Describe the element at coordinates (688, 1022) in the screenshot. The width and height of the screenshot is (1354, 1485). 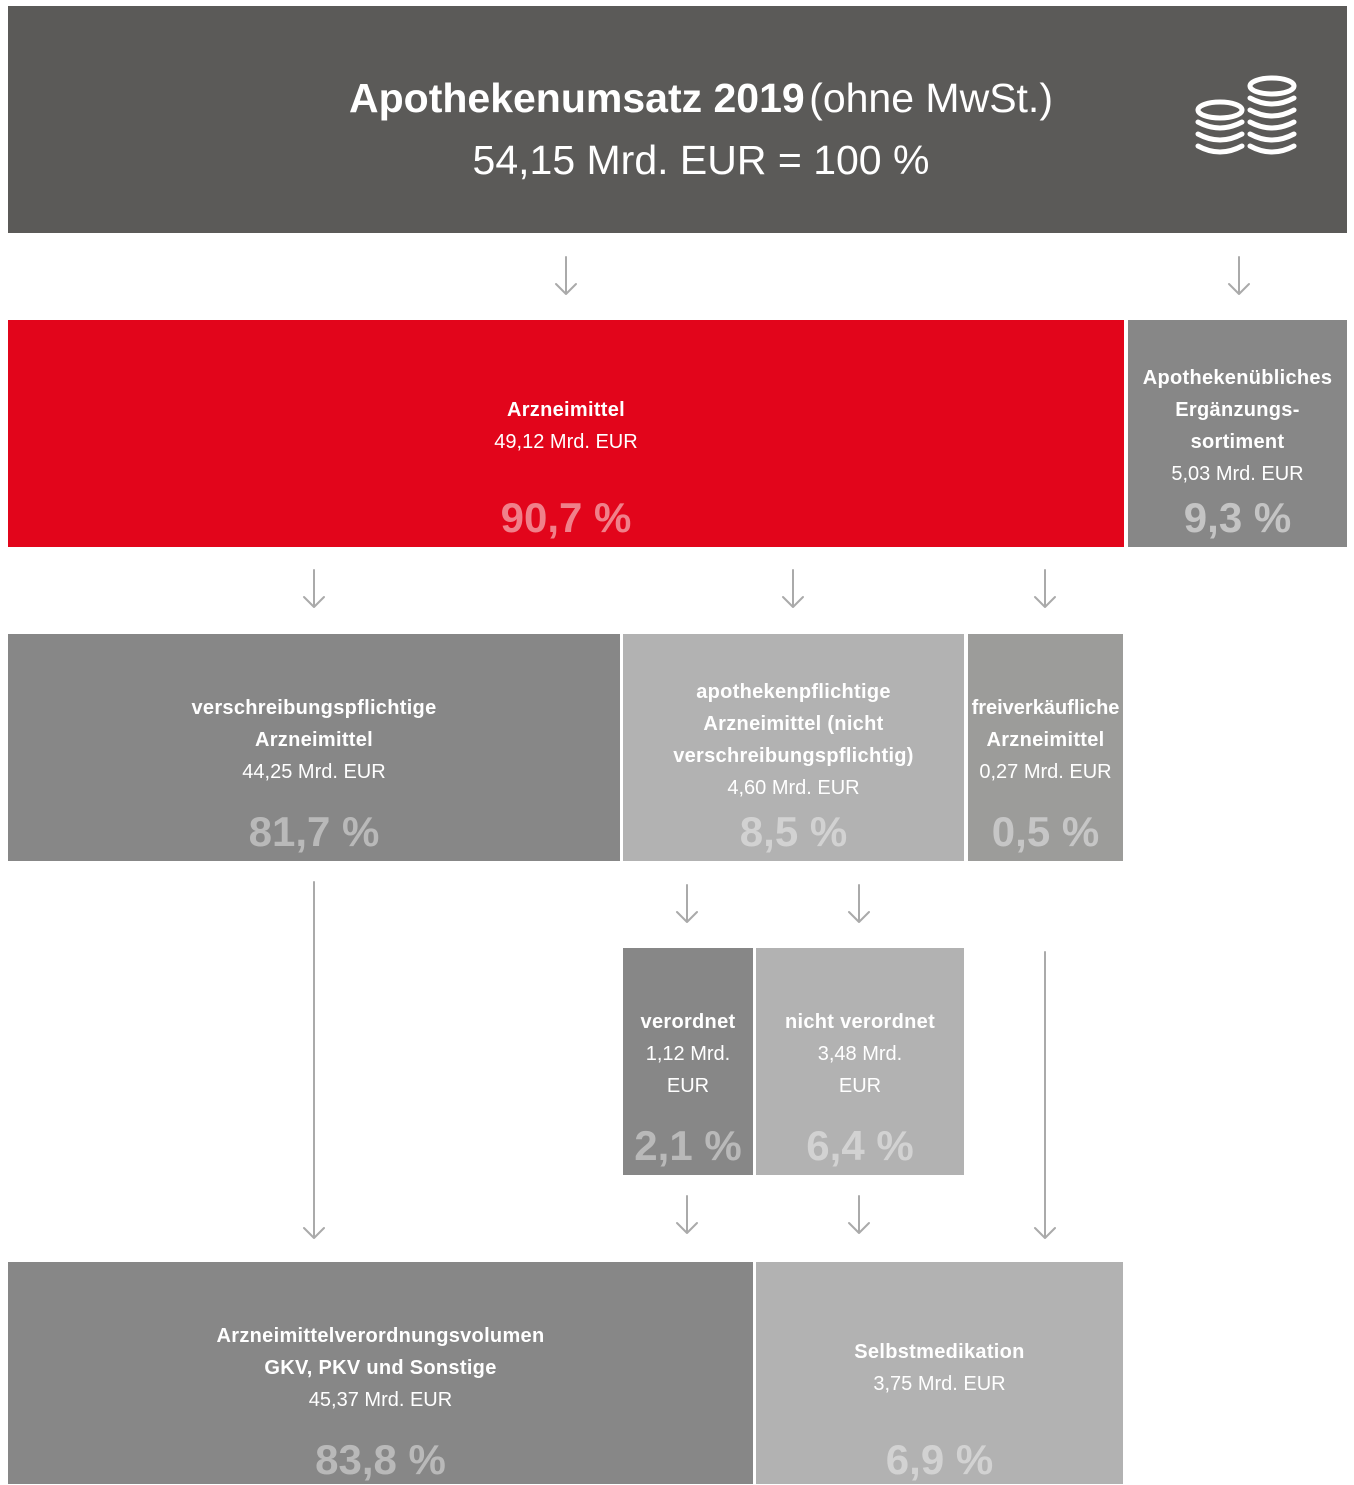
I see `node-label: verordnet` at that location.